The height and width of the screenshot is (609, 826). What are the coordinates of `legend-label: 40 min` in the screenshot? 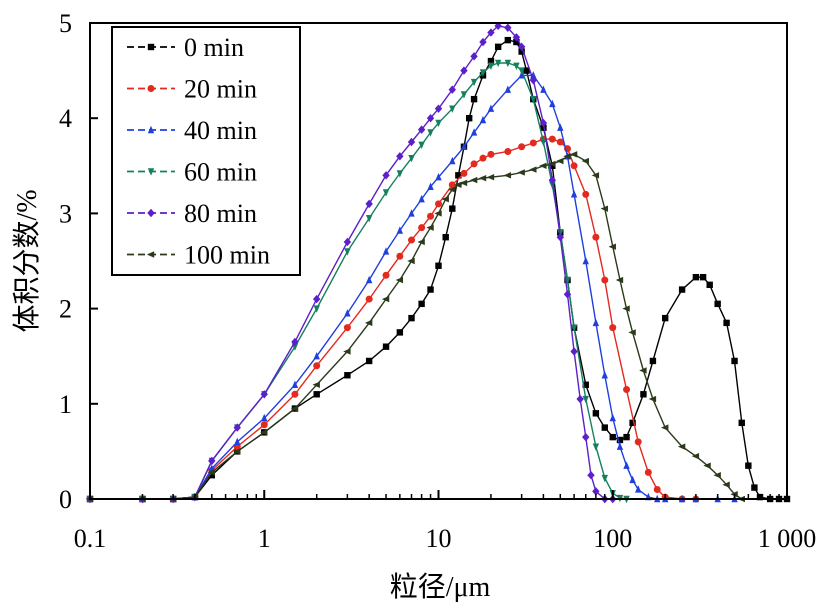 It's located at (220, 130).